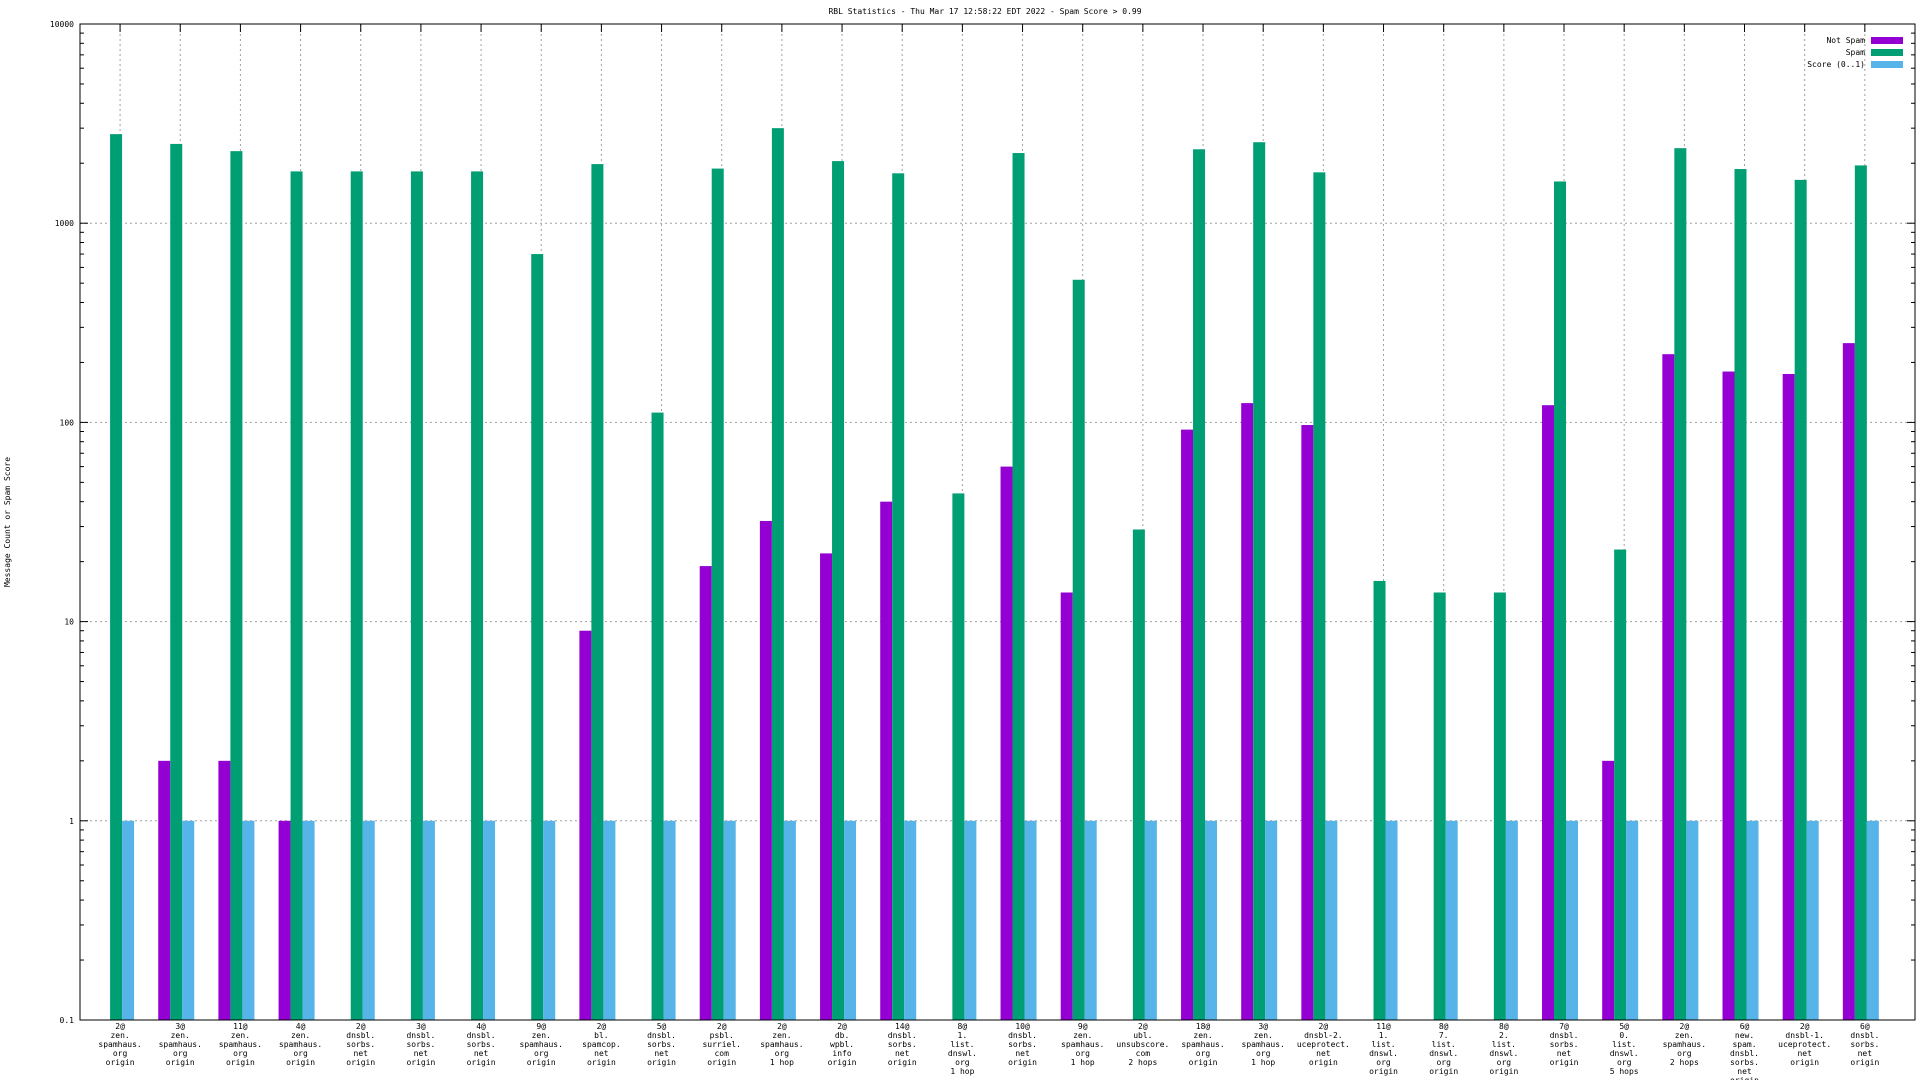 The height and width of the screenshot is (1085, 1920). What do you see at coordinates (963, 1026) in the screenshot?
I see `x-tick-label-line: 8@` at bounding box center [963, 1026].